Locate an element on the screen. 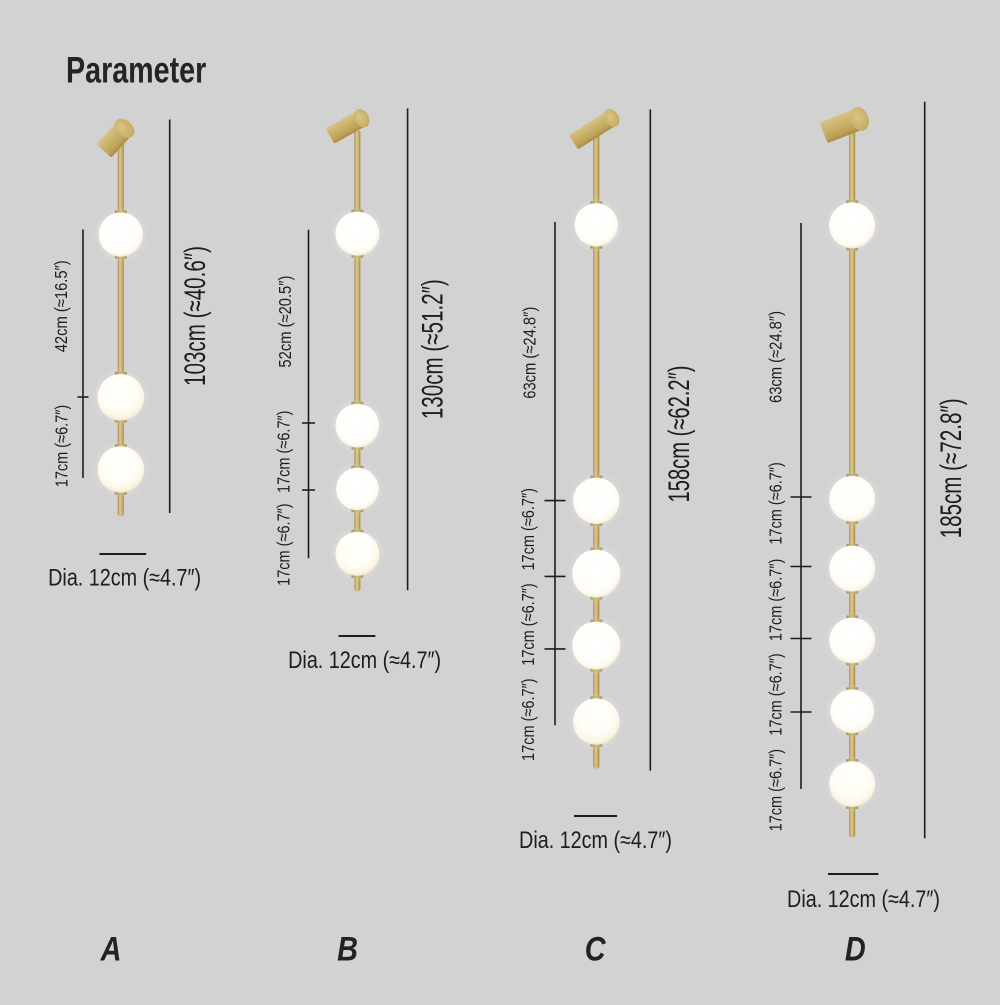 This screenshot has height=1005, width=1000. svg-text: D is located at coordinates (855, 948).